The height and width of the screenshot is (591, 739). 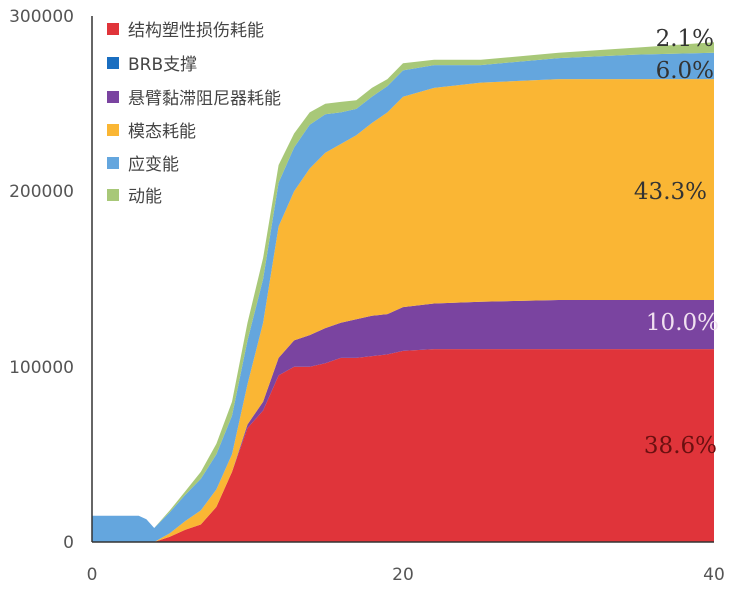 What do you see at coordinates (714, 575) in the screenshot?
I see `x-tick-label: 40` at bounding box center [714, 575].